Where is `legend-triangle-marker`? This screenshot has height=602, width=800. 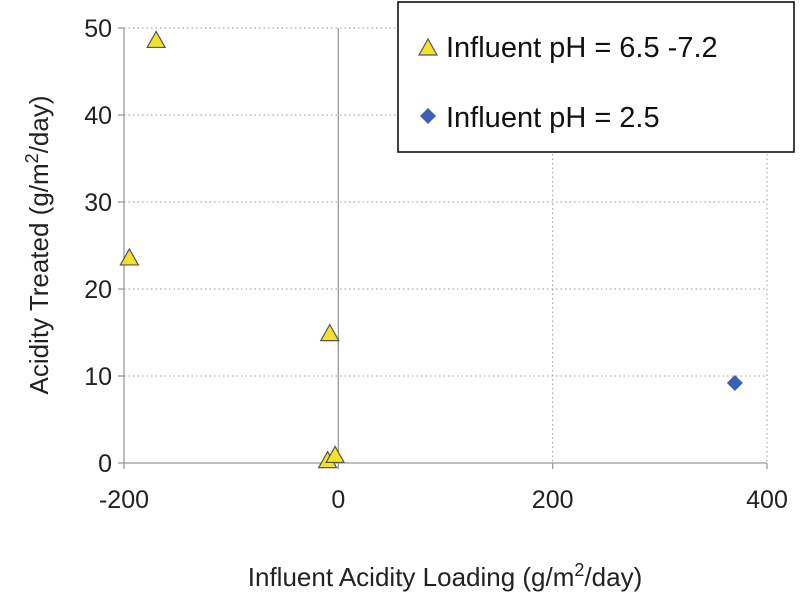 legend-triangle-marker is located at coordinates (428, 46).